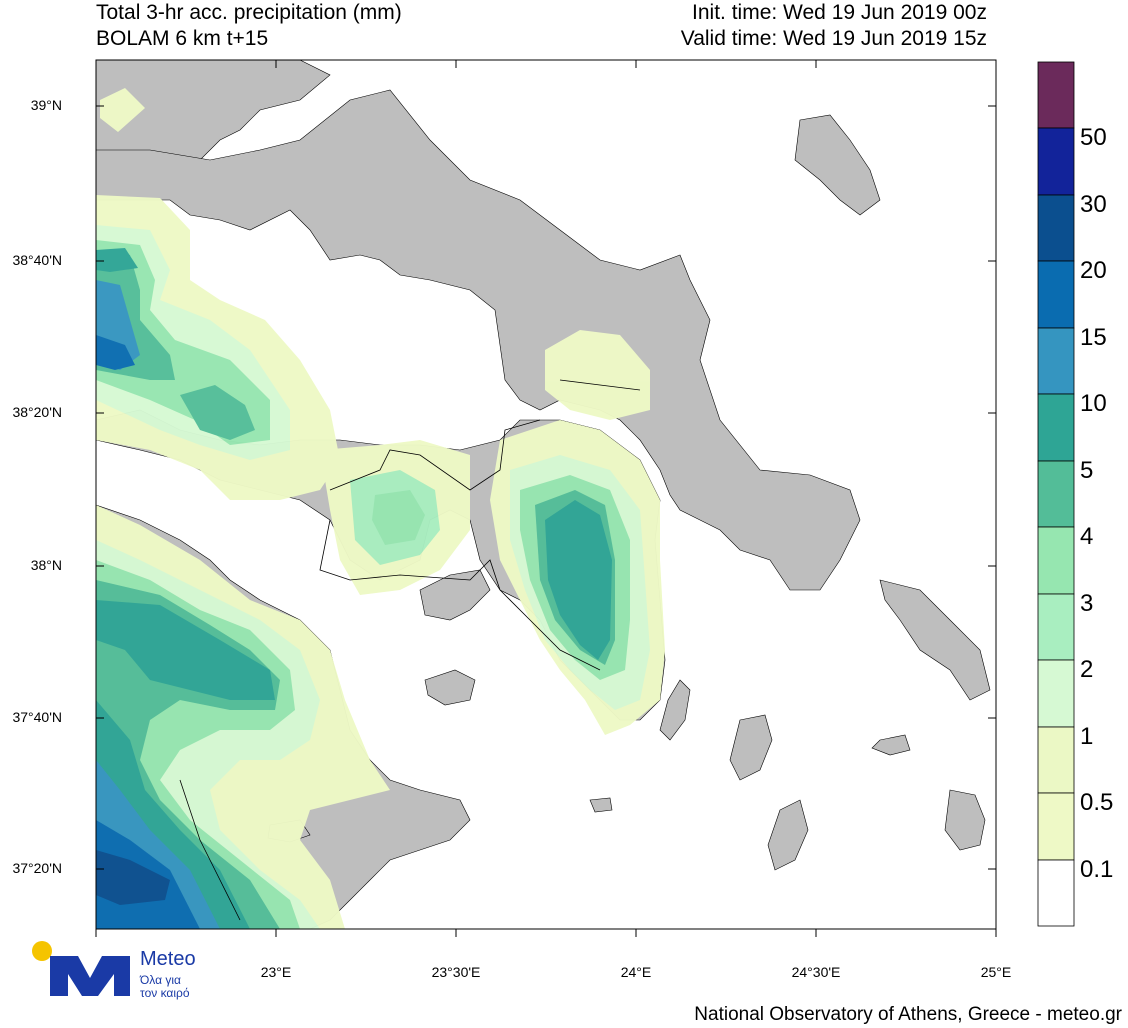 This screenshot has width=1128, height=1028. I want to click on logo-tagline-2: τον καιρό, so click(165, 993).